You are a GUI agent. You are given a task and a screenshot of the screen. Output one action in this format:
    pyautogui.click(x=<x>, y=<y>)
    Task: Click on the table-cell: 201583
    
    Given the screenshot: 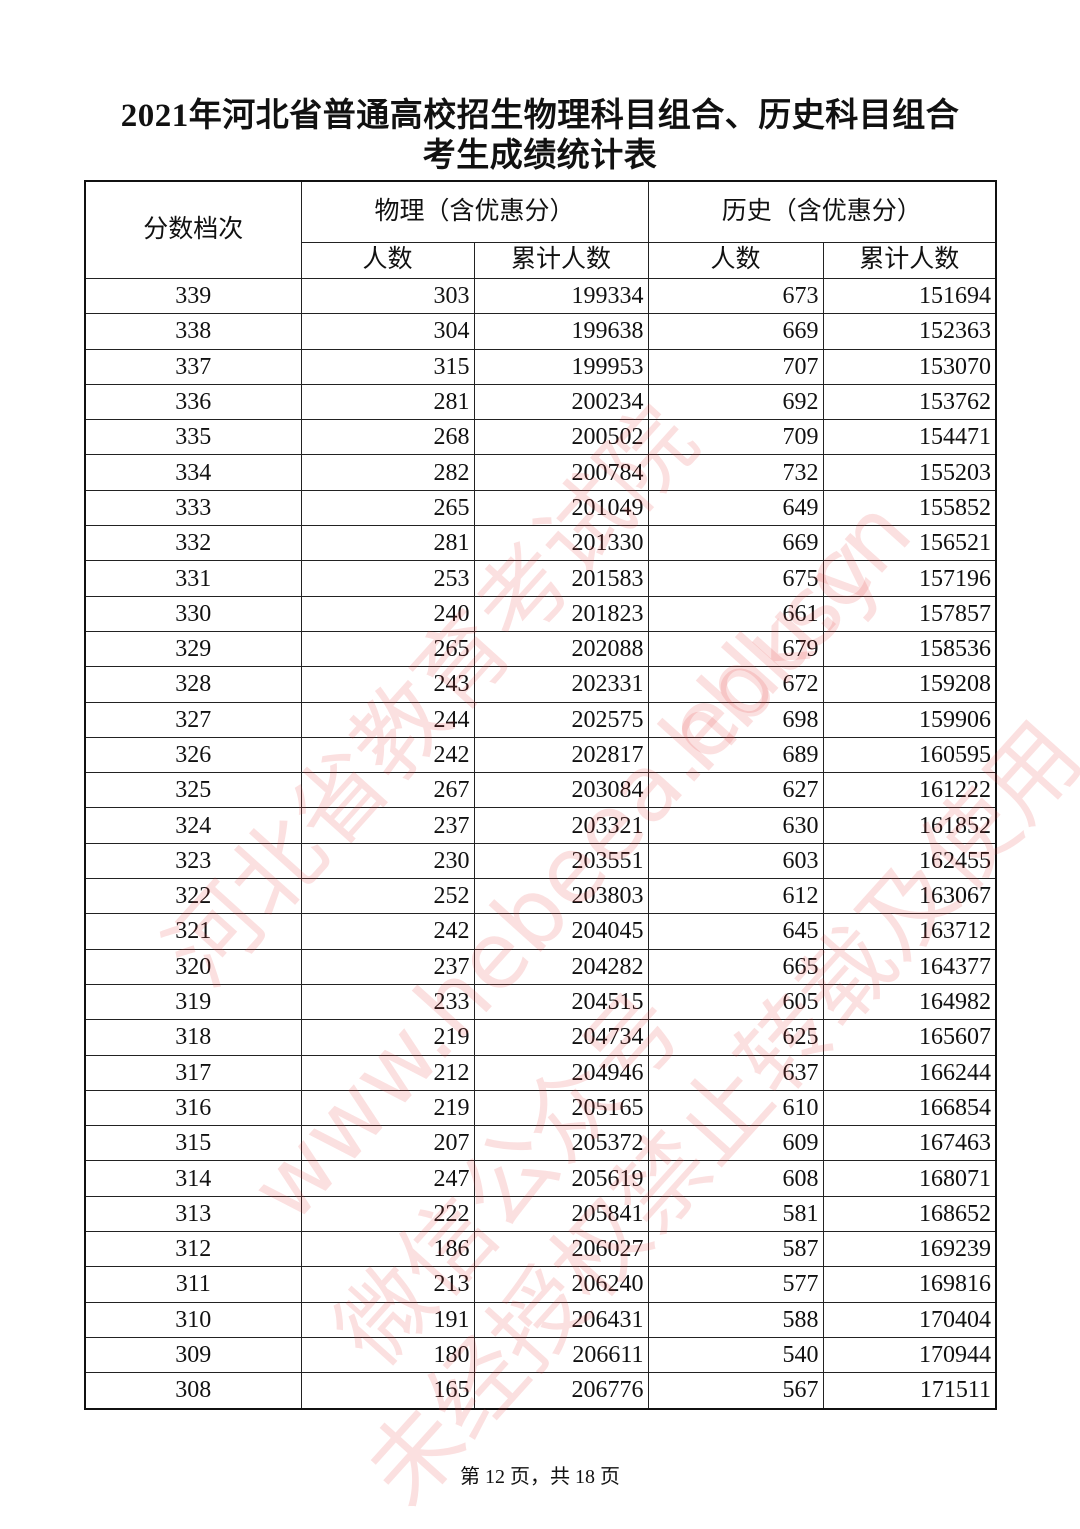 What is the action you would take?
    pyautogui.click(x=561, y=578)
    